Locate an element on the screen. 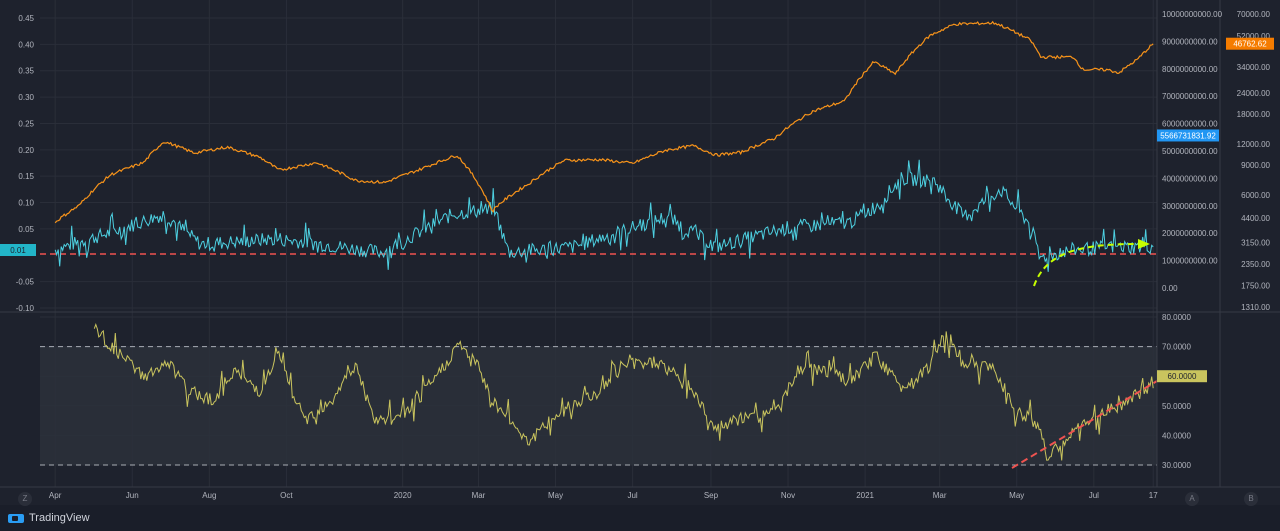 This screenshot has width=1280, height=531. left-axis-label: 0.30 is located at coordinates (26, 97).